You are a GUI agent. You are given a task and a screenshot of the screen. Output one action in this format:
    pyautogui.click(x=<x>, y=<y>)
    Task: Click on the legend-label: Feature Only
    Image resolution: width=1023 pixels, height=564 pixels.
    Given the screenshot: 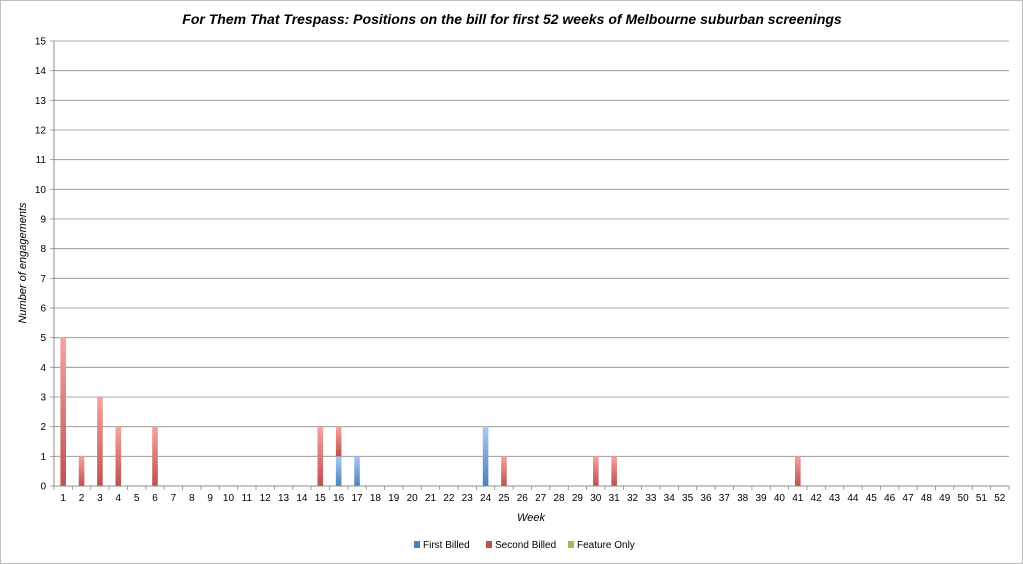 What is the action you would take?
    pyautogui.click(x=606, y=545)
    